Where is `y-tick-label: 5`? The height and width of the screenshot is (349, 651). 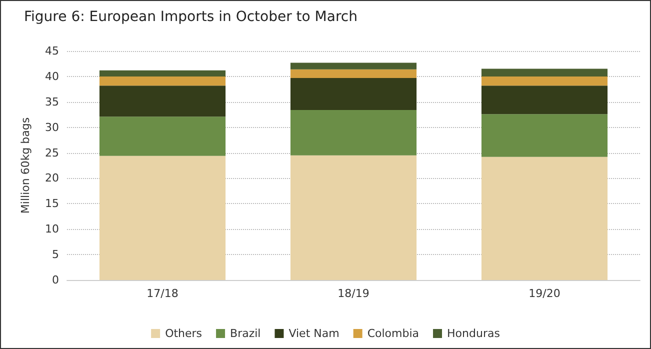 y-tick-label: 5 is located at coordinates (55, 255).